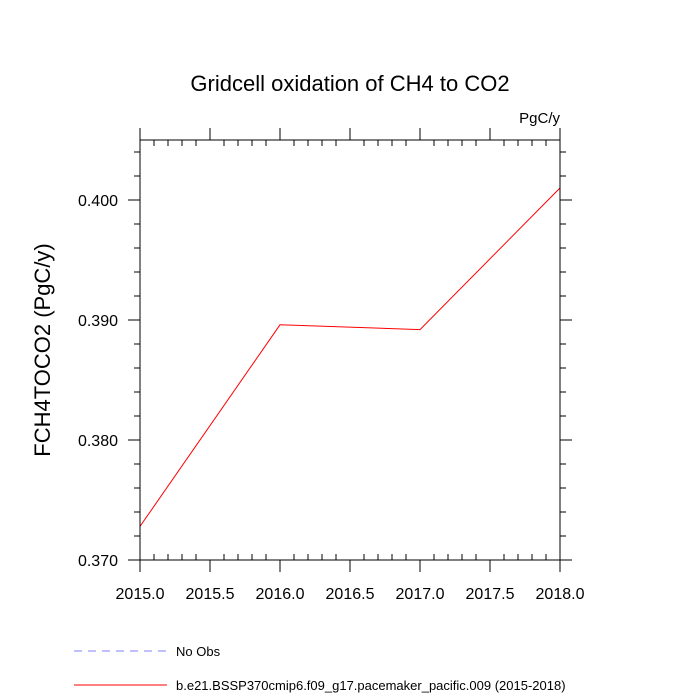 This screenshot has width=700, height=700. What do you see at coordinates (98, 201) in the screenshot?
I see `y-tick-label: 0.400` at bounding box center [98, 201].